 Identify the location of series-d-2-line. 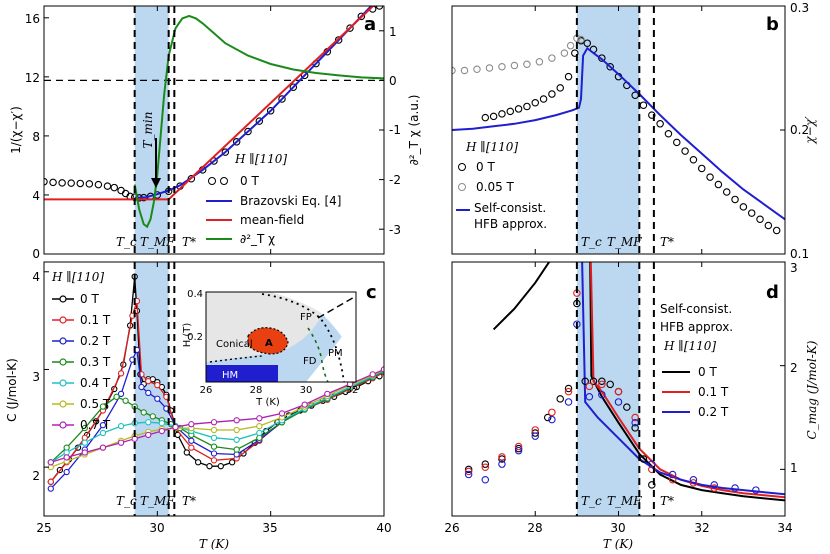
(683, 379).